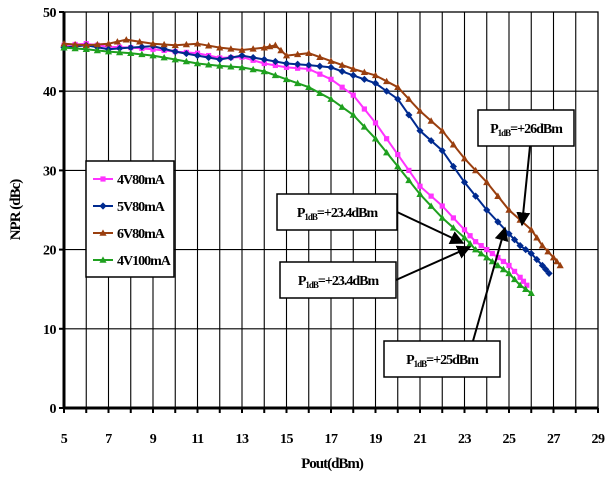 The height and width of the screenshot is (483, 614). I want to click on y-tick-label: 0, so click(53, 409).